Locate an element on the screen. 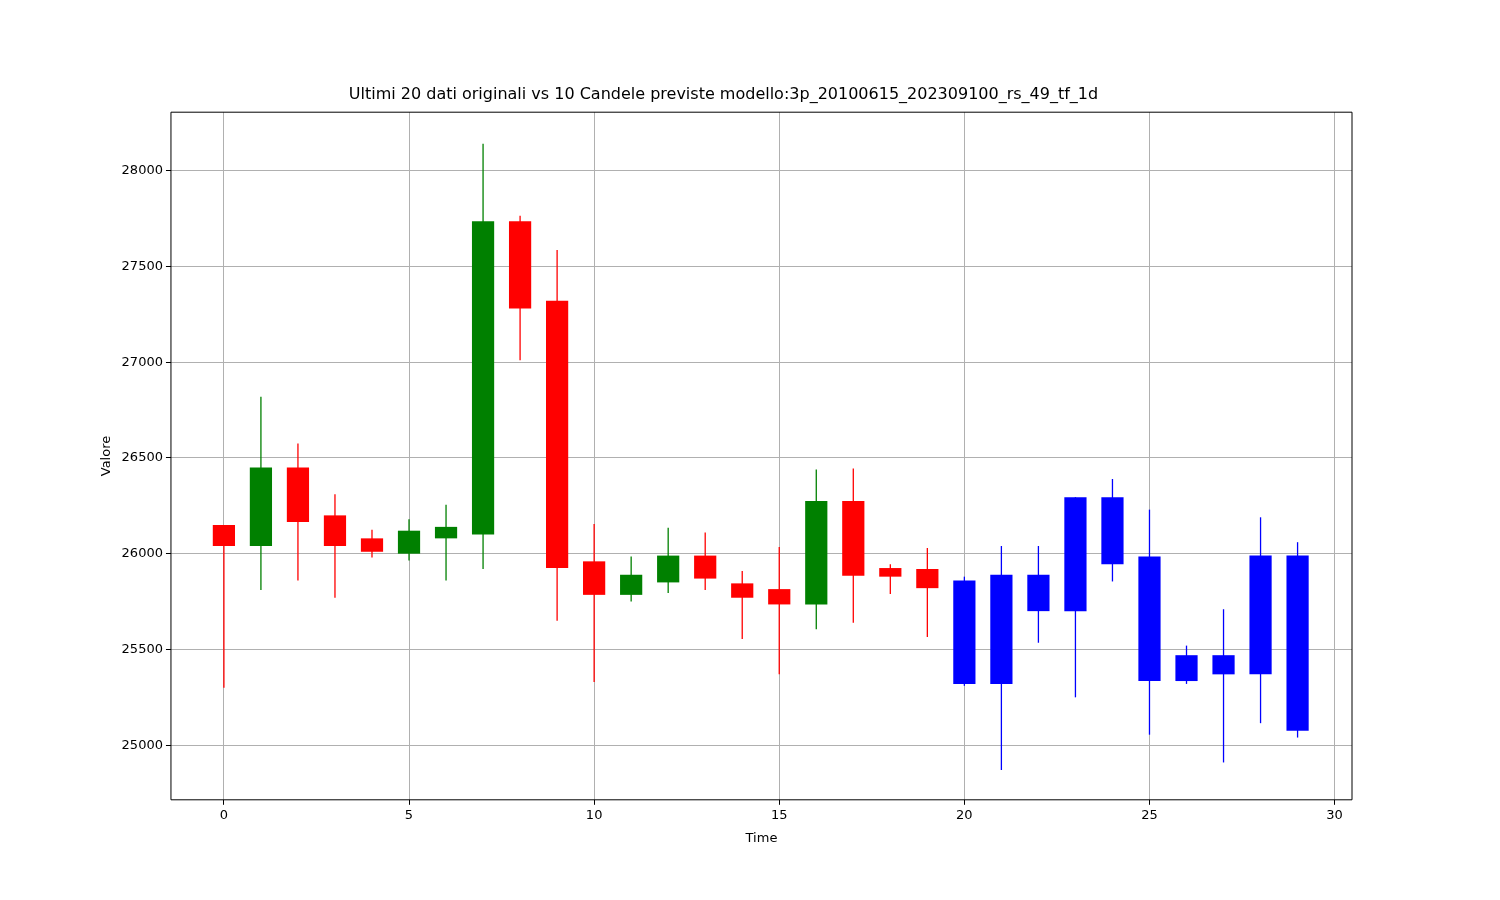  x-tick-label: 20 is located at coordinates (964, 814).